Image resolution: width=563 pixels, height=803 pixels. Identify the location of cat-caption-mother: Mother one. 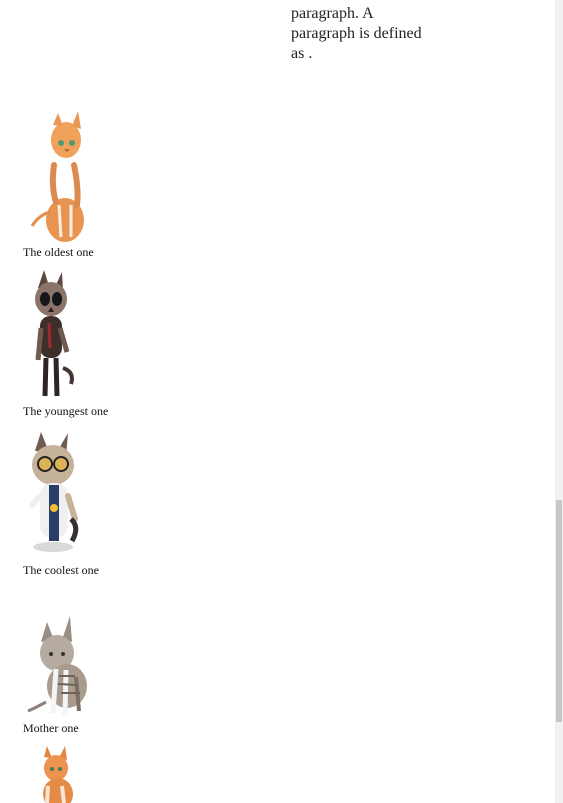
(51, 728).